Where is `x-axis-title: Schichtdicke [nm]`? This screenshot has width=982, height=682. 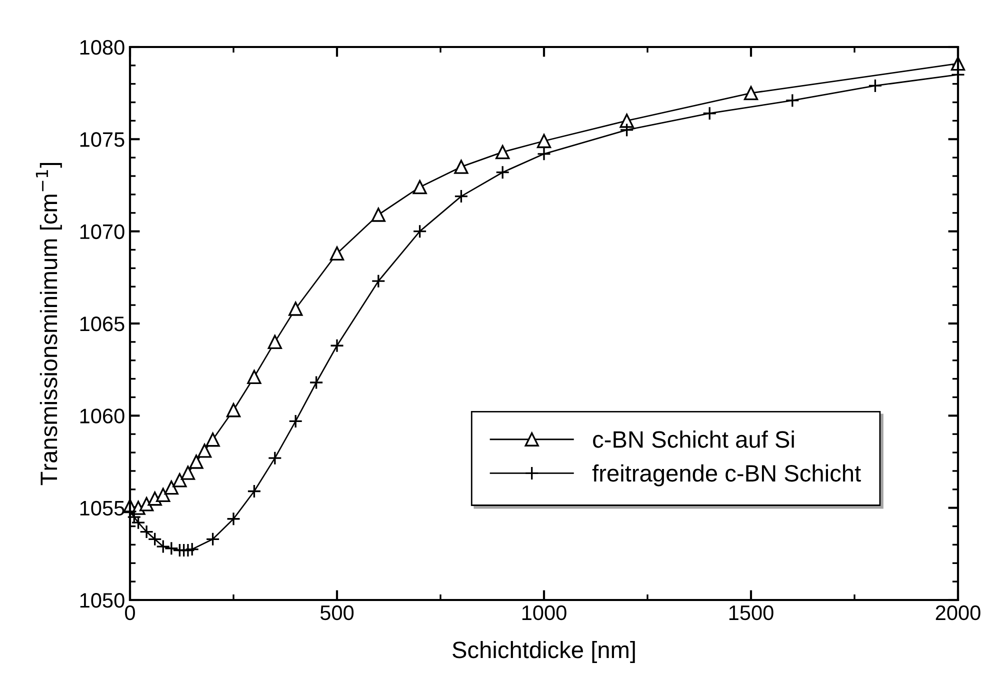
x-axis-title: Schichtdicke [nm] is located at coordinates (543, 651).